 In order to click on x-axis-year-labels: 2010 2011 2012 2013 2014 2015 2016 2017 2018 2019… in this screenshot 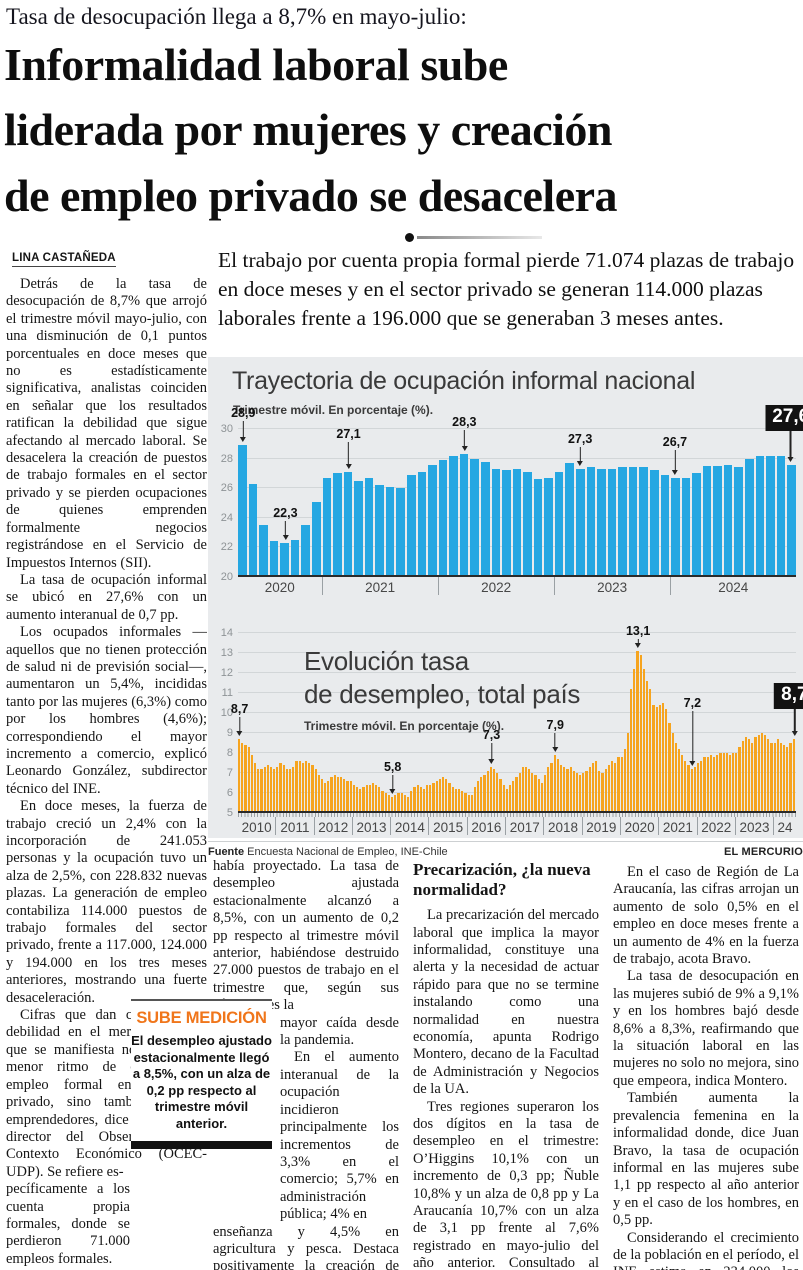, I will do `click(517, 826)`.